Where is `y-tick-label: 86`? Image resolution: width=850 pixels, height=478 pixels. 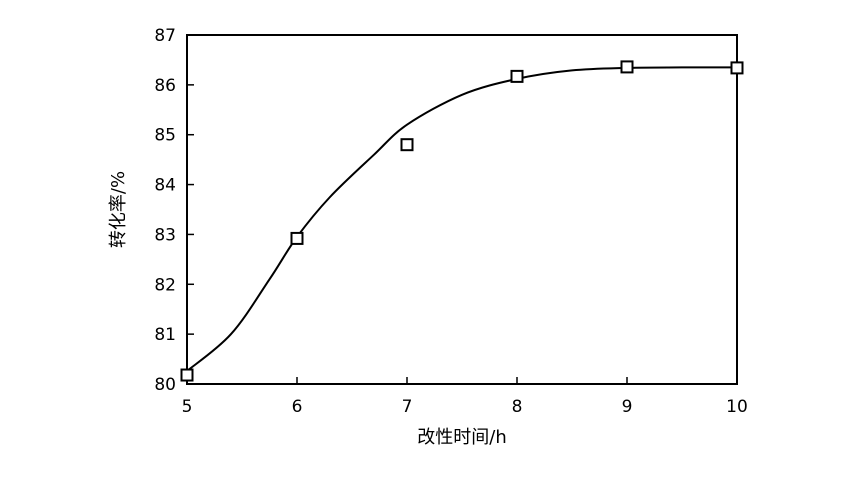 y-tick-label: 86 is located at coordinates (165, 86).